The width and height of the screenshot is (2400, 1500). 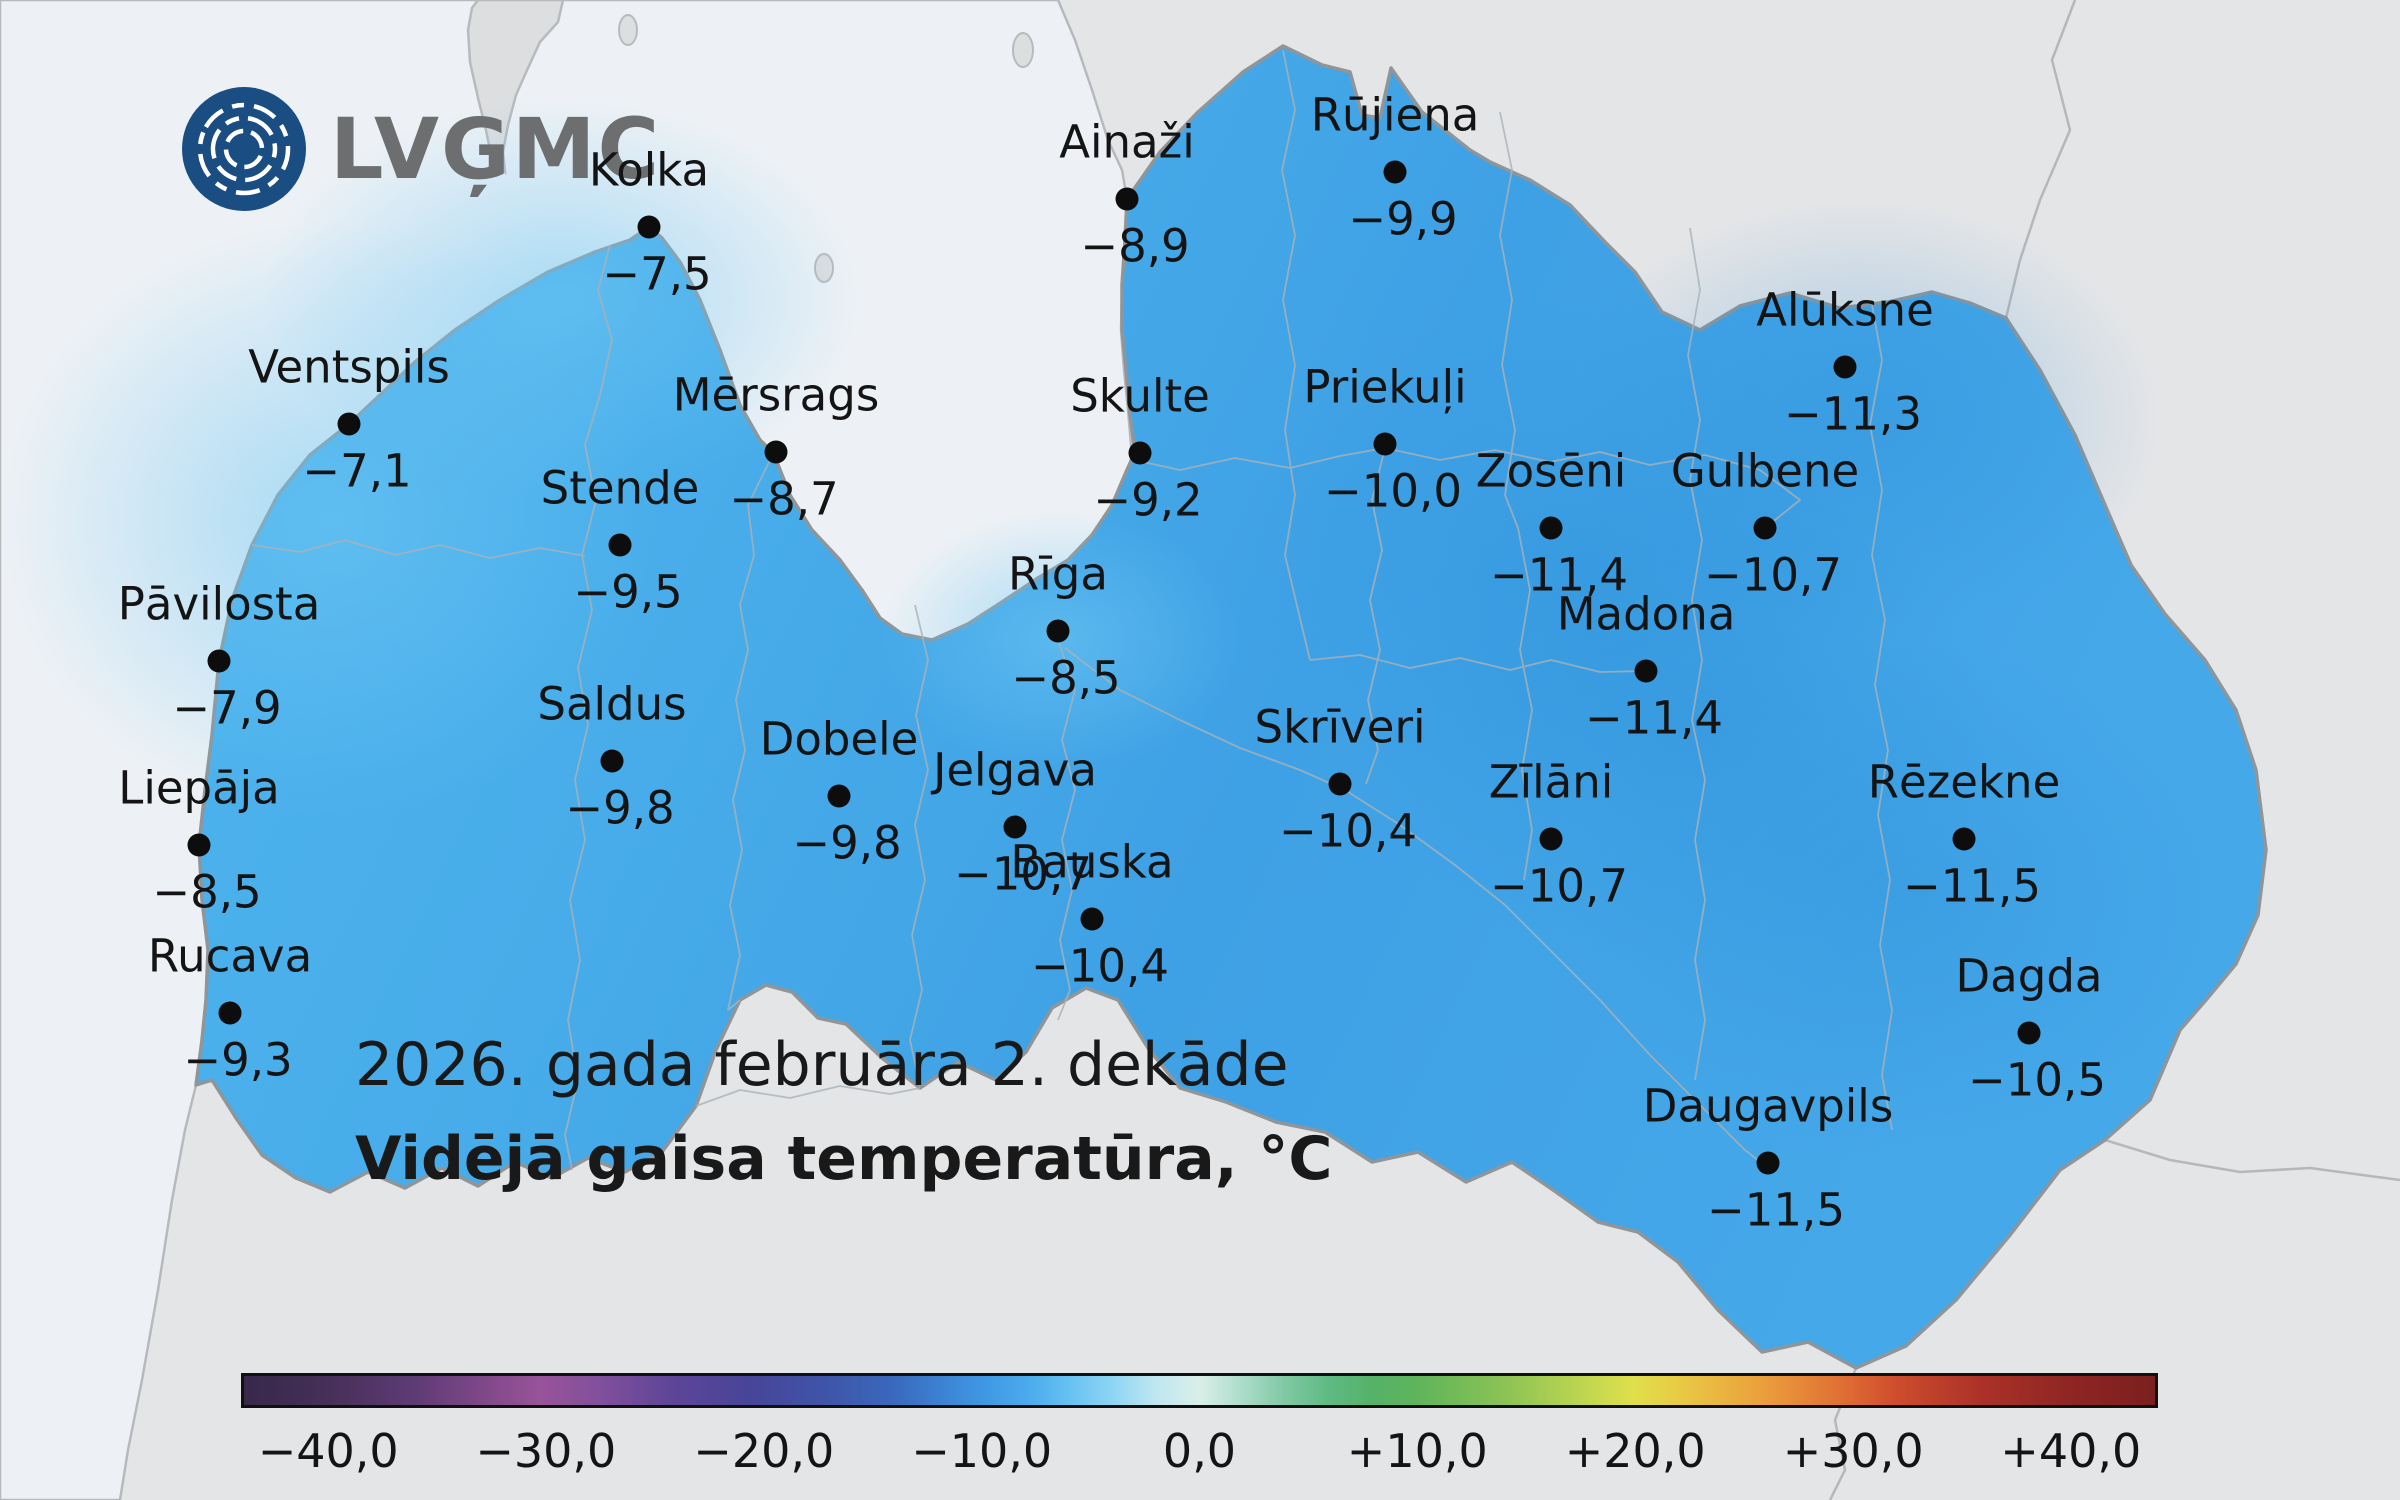 What do you see at coordinates (1635, 1451) in the screenshot?
I see `colorbar-tick: +20,0` at bounding box center [1635, 1451].